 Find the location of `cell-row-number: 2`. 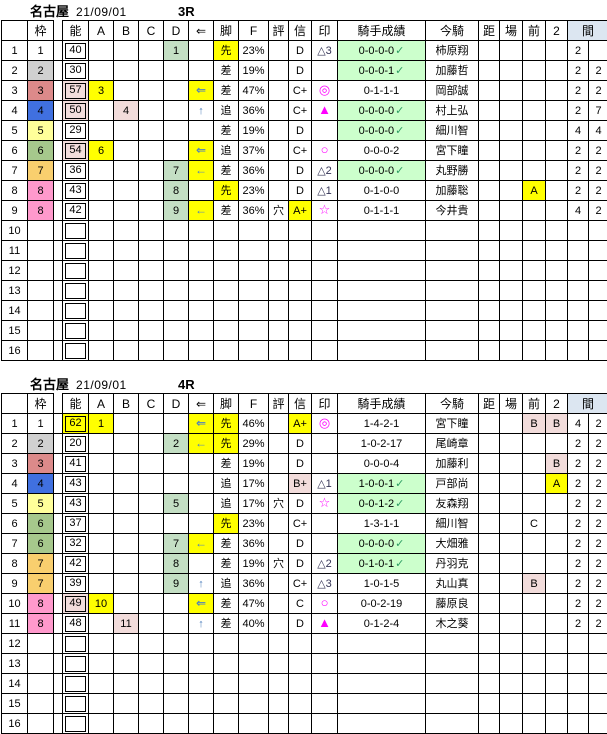

cell-row-number: 2 is located at coordinates (15, 71).